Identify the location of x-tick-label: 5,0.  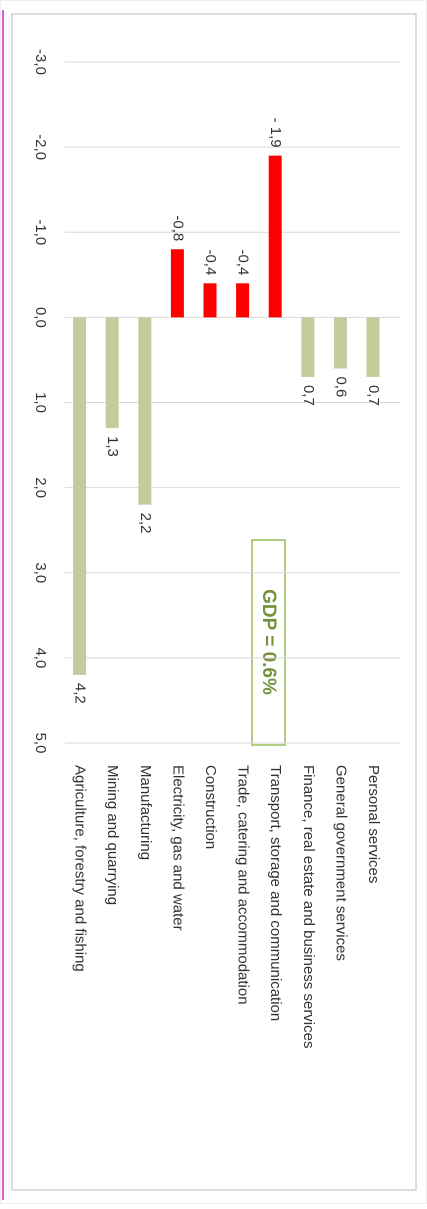
(40, 743).